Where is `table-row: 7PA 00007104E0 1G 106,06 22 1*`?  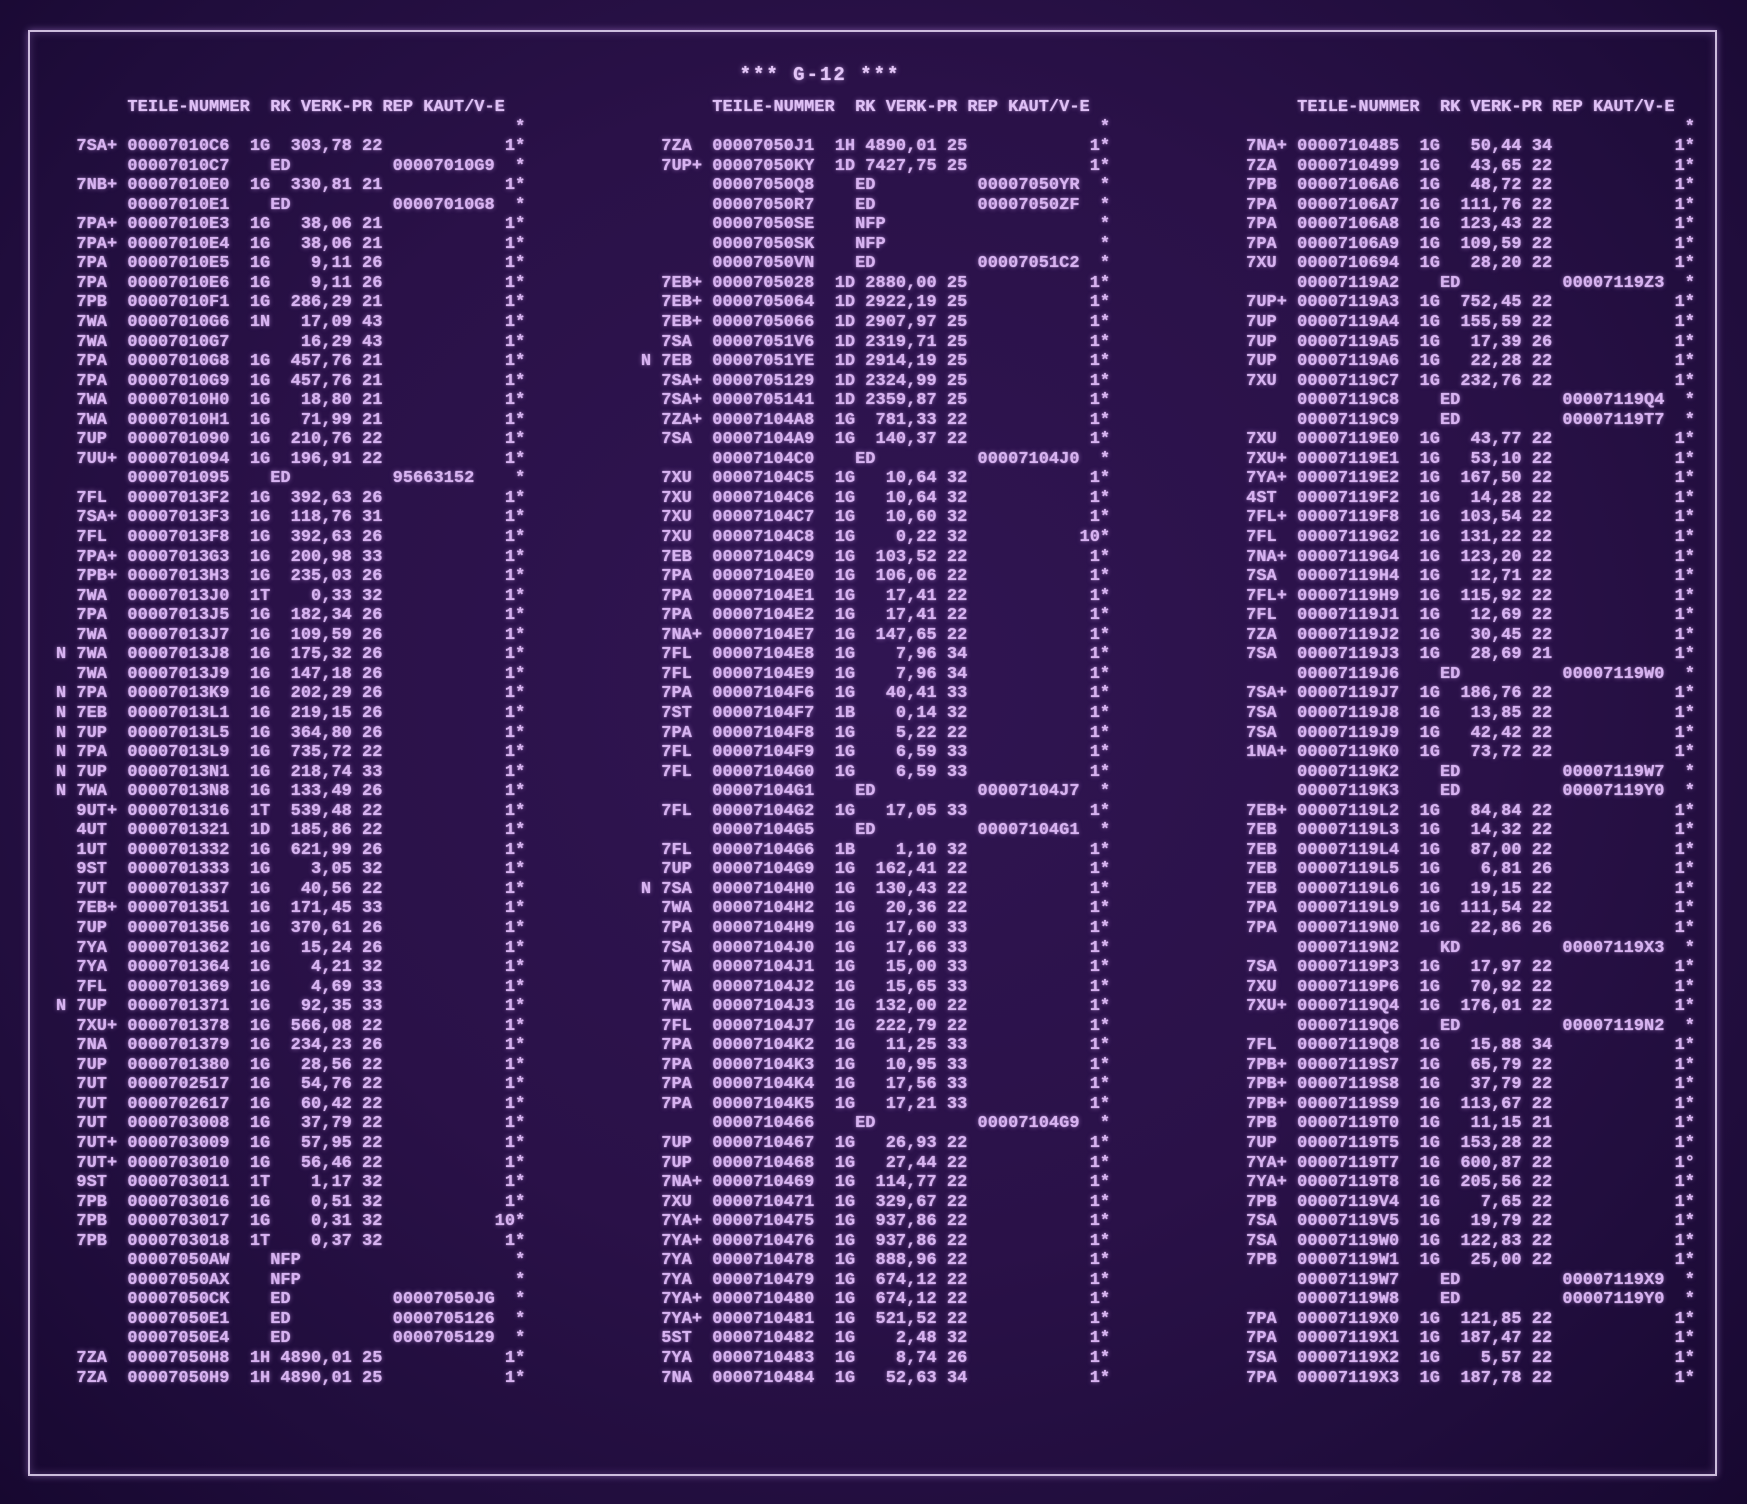
table-row: 7PA 00007104E0 1G 106,06 22 1* is located at coordinates (875, 577).